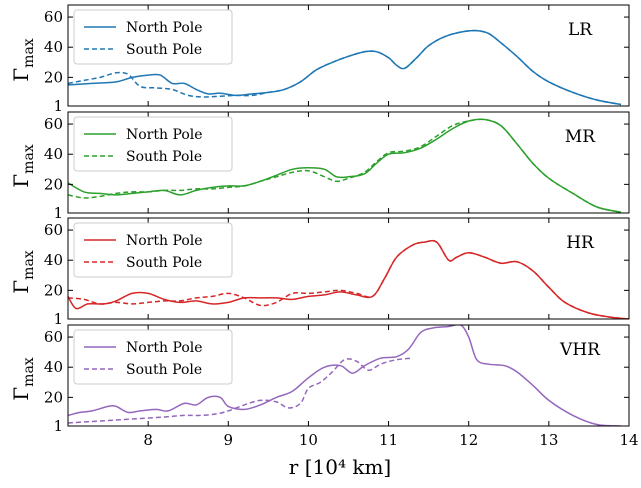 The width and height of the screenshot is (641, 488). Describe the element at coordinates (580, 243) in the screenshot. I see `panel-label: HR` at that location.